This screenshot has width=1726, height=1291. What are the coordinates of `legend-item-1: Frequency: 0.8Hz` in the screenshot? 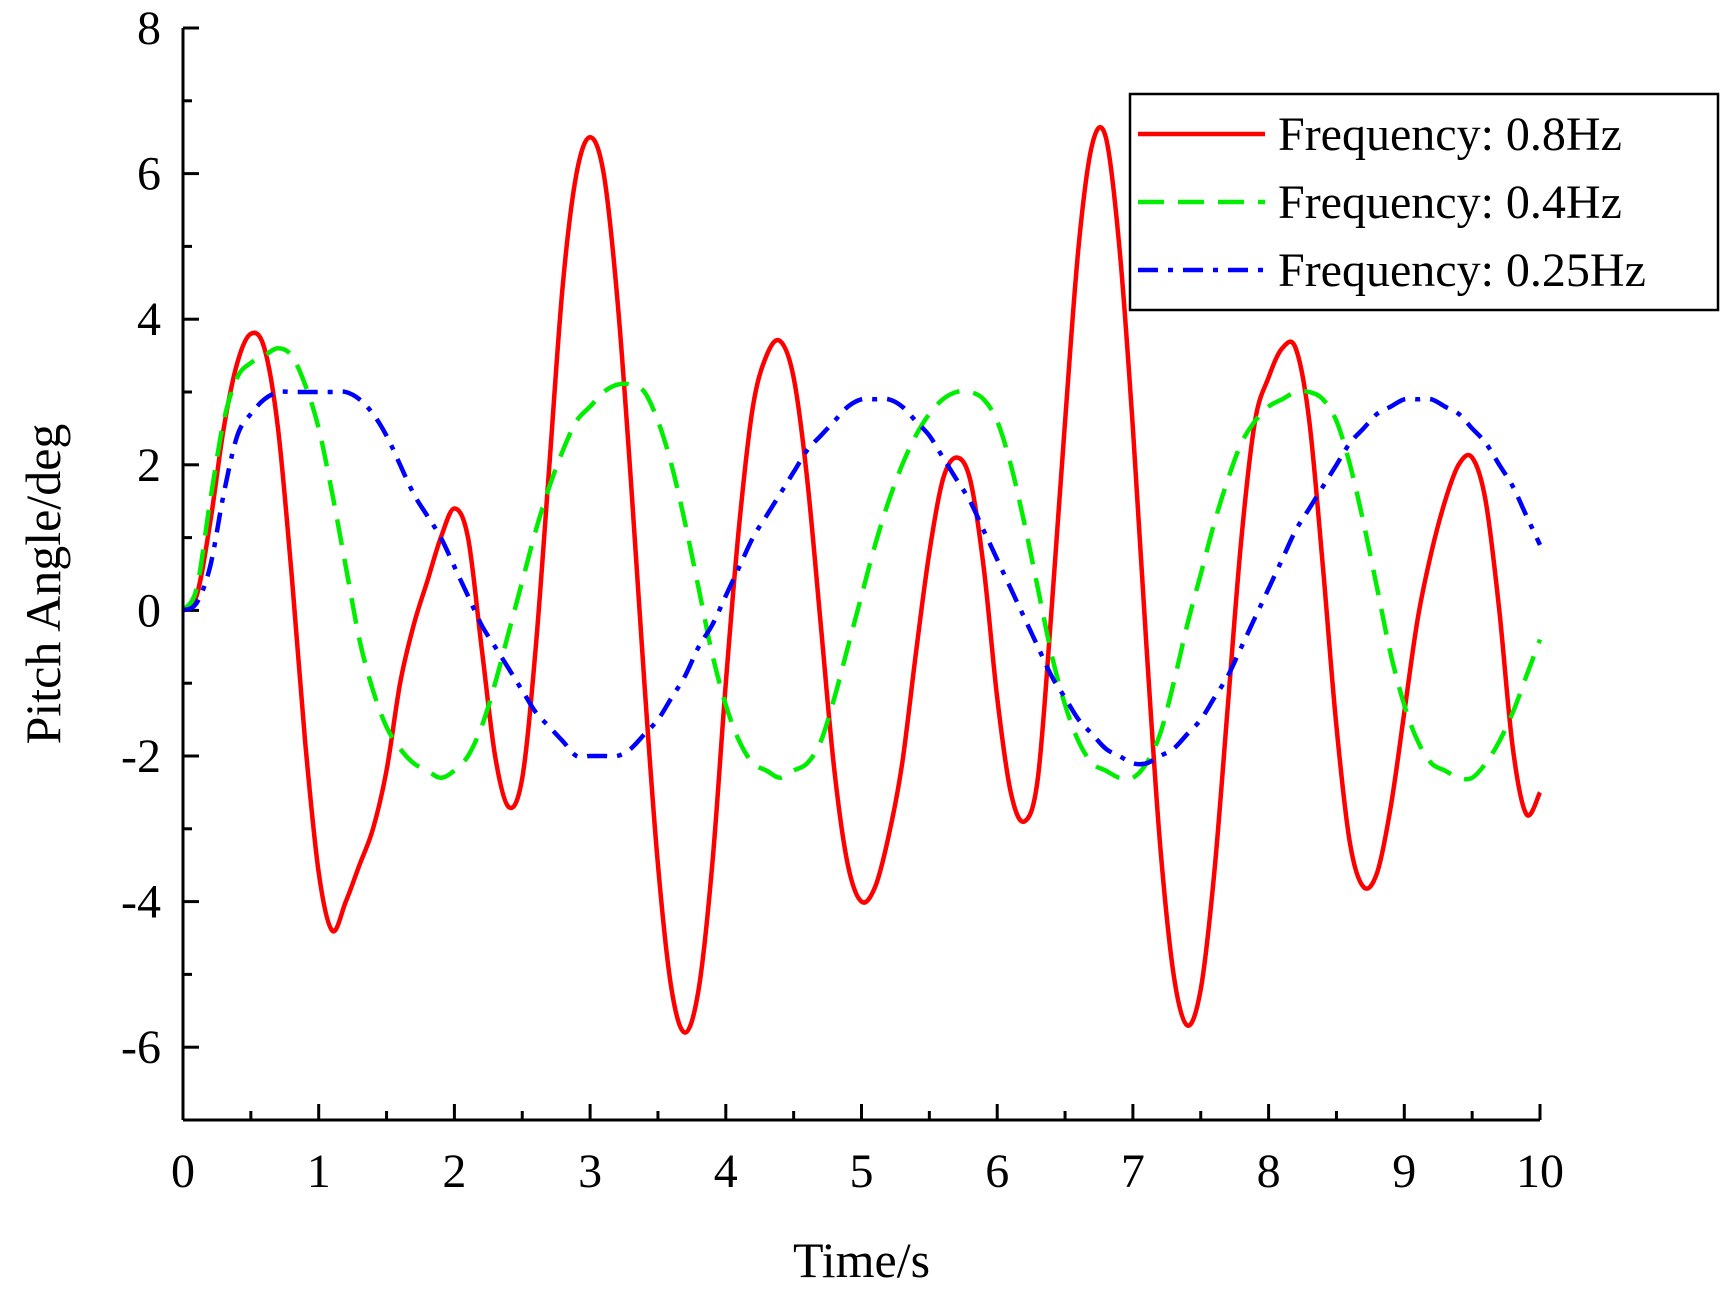 It's located at (1380, 134).